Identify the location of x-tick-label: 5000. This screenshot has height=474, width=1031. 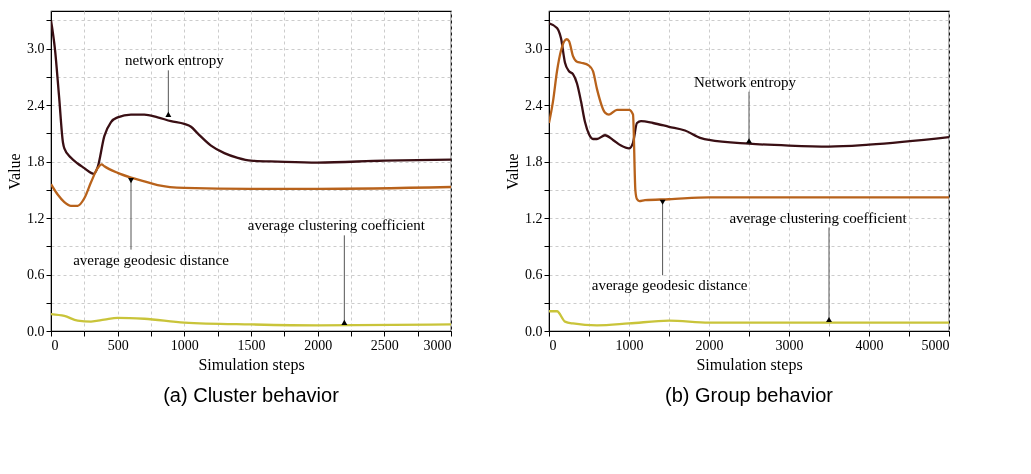
(935, 345).